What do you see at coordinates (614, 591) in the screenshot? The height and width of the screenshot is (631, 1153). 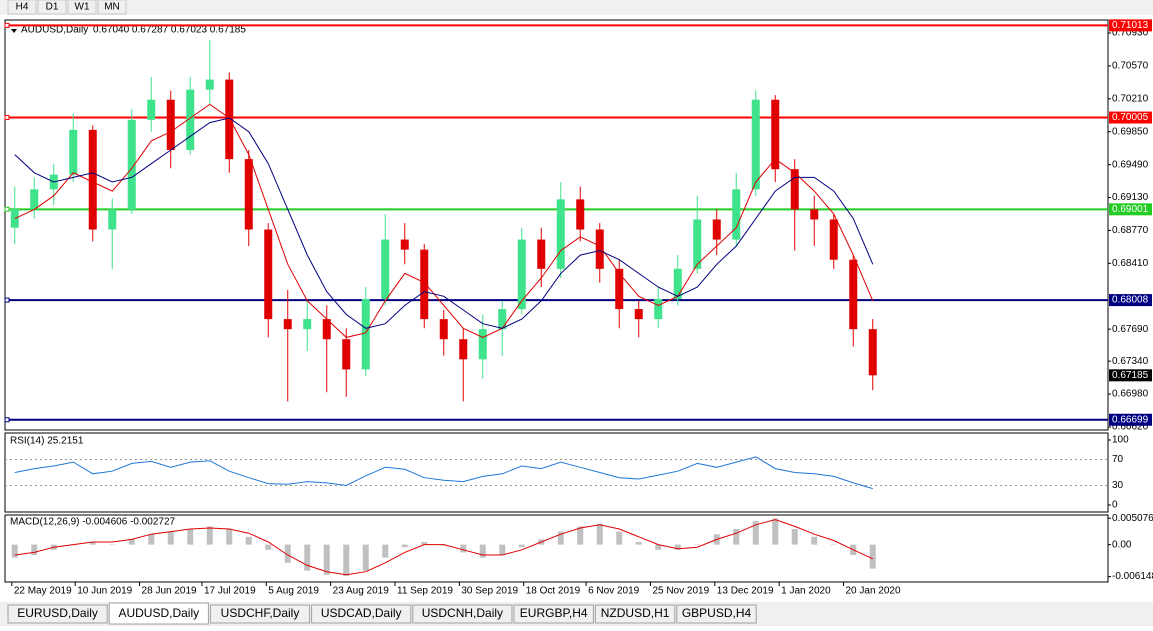 I see `x-tick-label: 6 Nov 2019` at bounding box center [614, 591].